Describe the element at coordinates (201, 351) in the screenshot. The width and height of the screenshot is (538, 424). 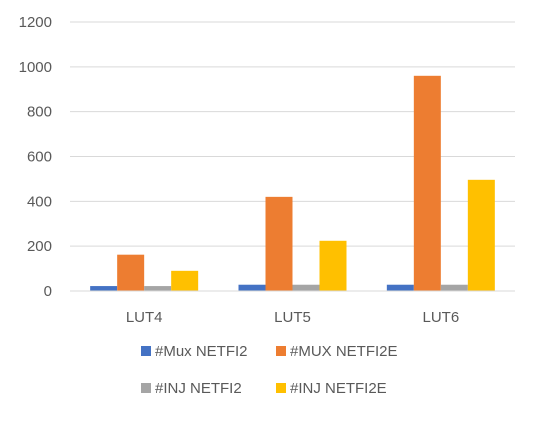
I see `legend-label: #Mux NETFI2` at that location.